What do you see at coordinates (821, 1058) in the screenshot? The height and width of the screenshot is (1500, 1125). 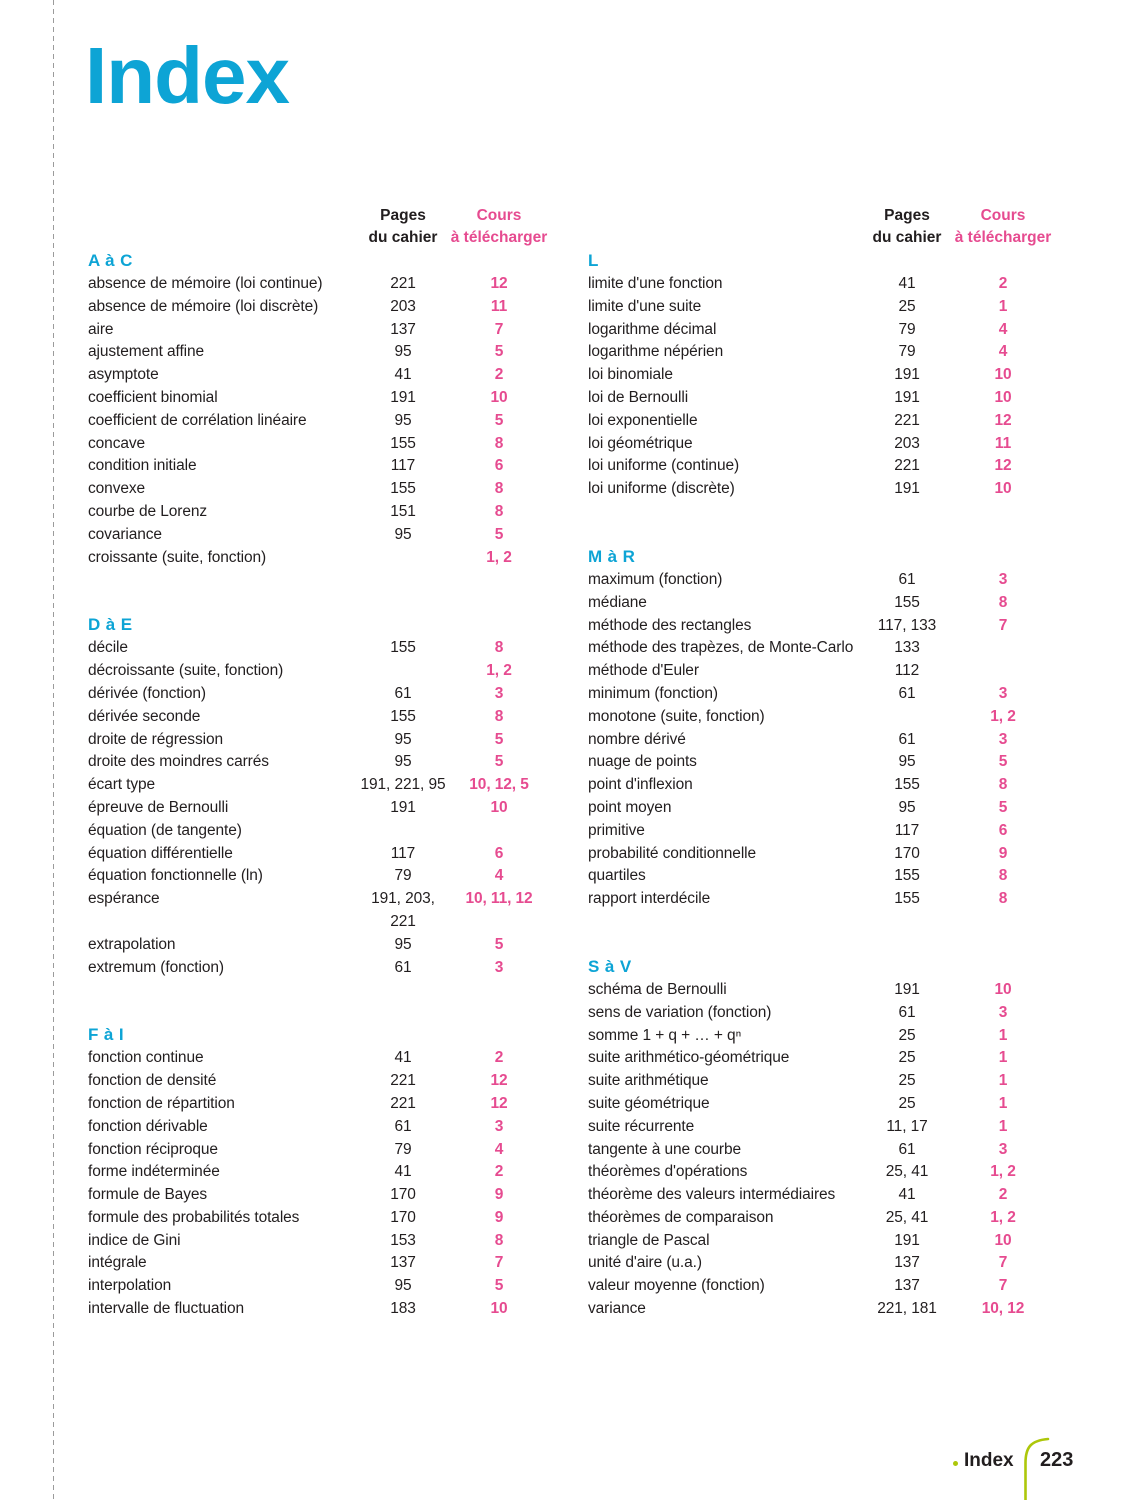 I see `index-entry-row: suite arithmético-géométrique 25 1` at bounding box center [821, 1058].